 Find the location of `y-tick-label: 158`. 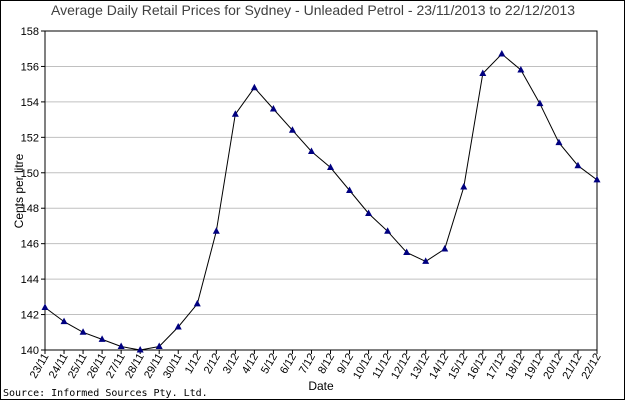

y-tick-label: 158 is located at coordinates (30, 32).